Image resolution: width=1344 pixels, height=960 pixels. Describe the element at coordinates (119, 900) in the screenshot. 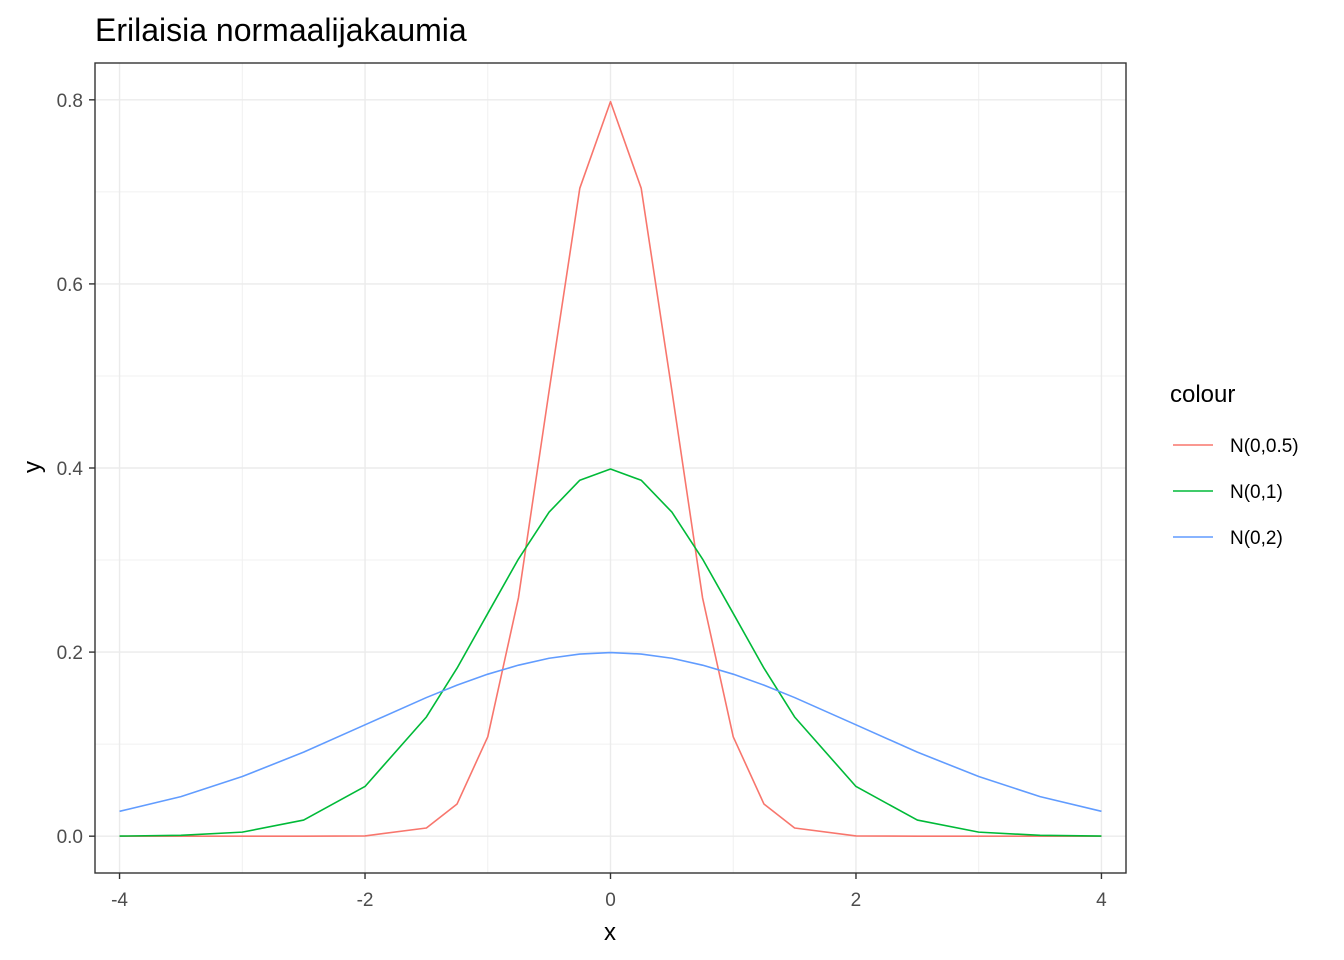

I see `x-tick-label: -4` at that location.